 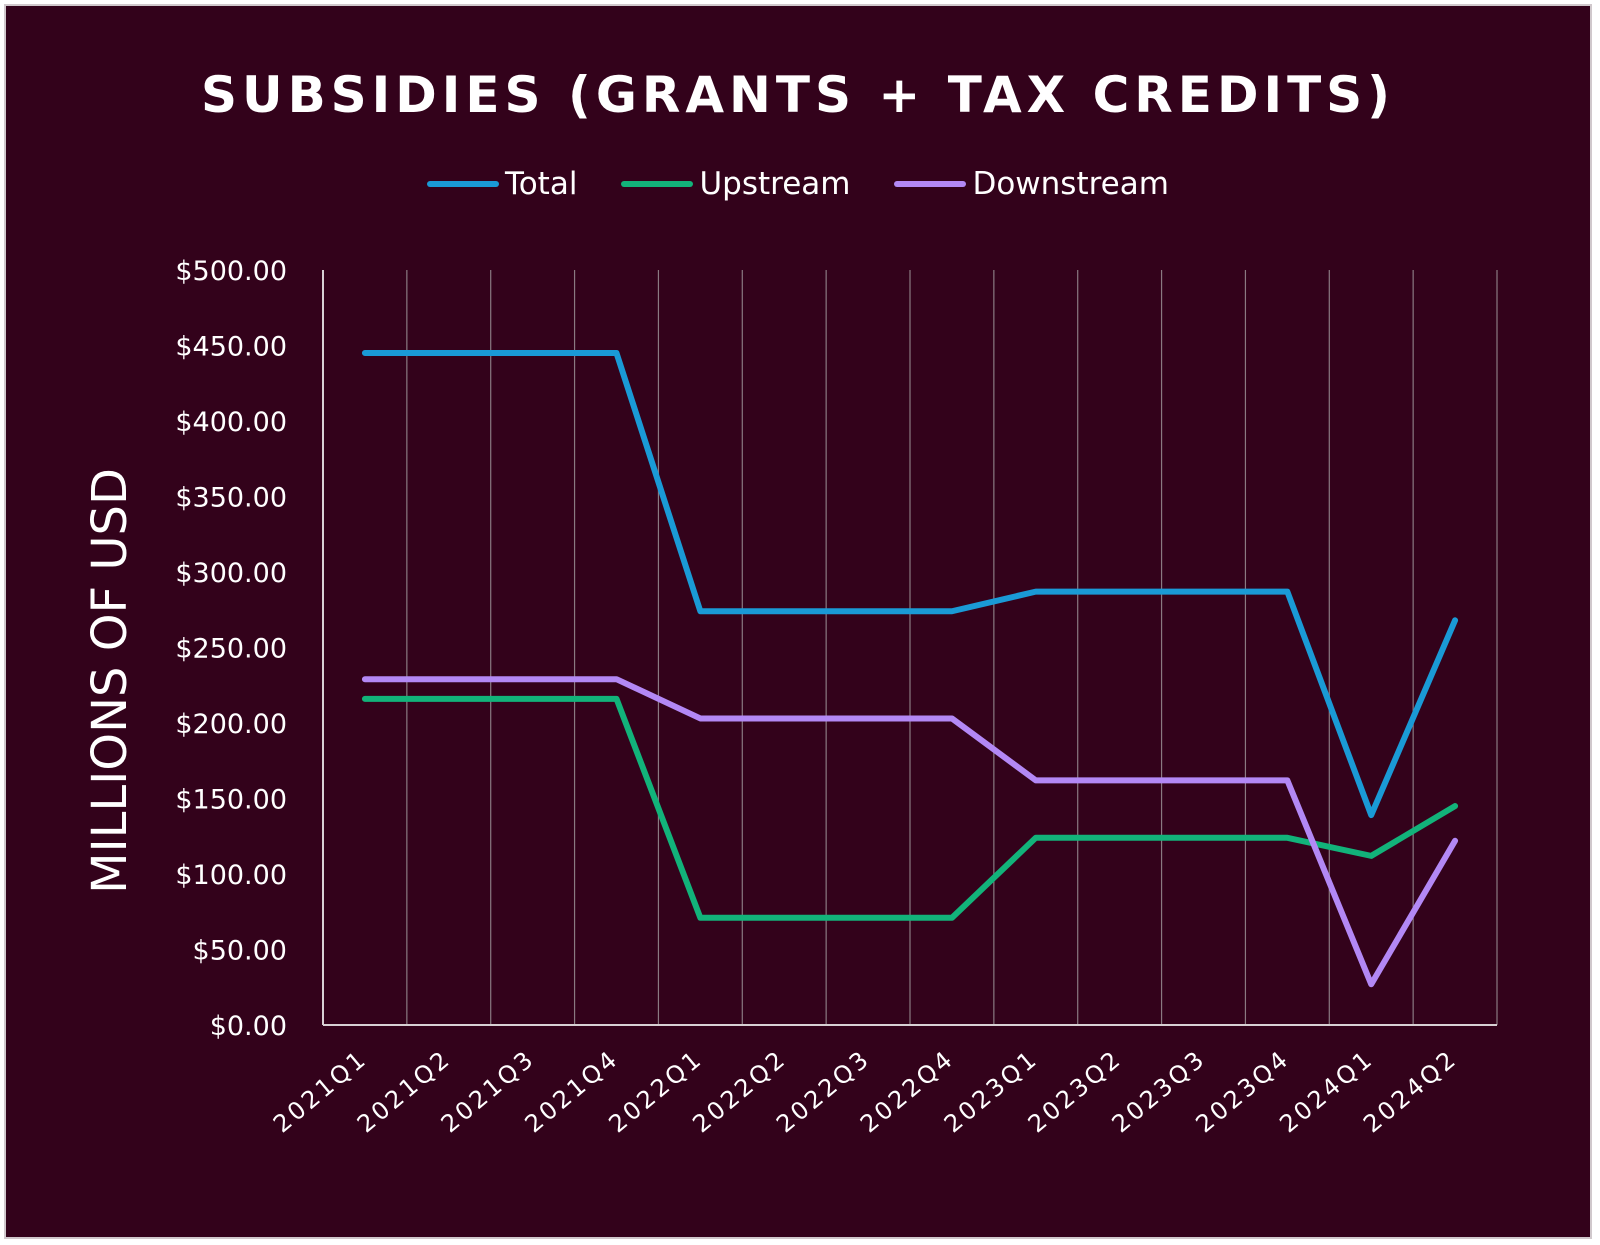 I want to click on series-line-upstream, so click(x=910, y=808).